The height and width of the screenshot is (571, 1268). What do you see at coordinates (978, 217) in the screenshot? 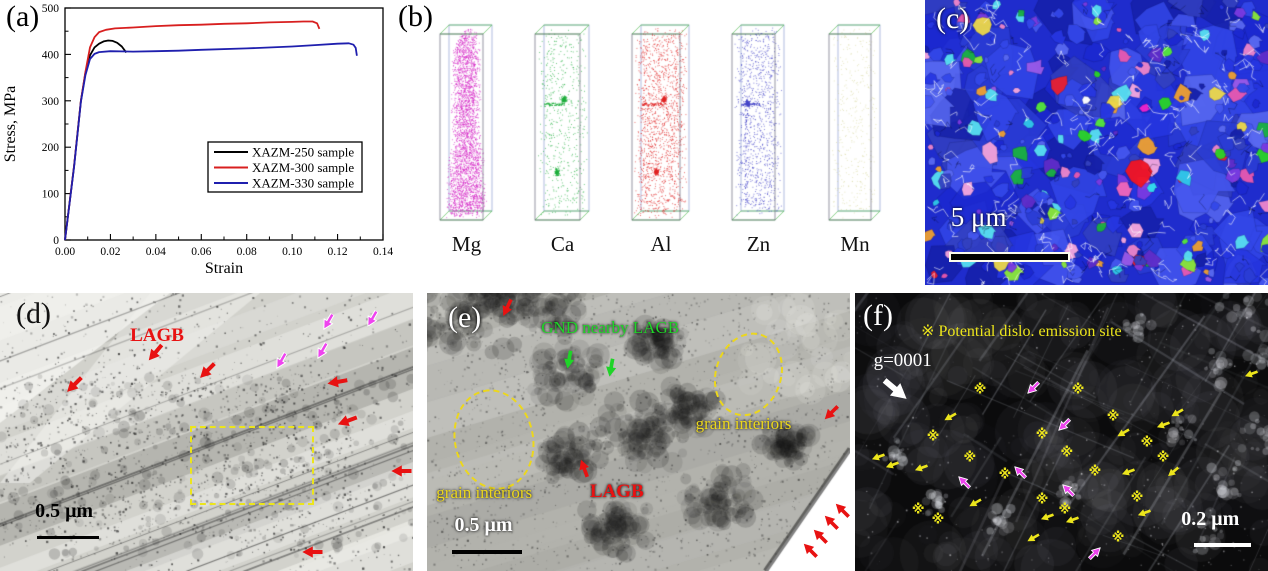
I see `scale-bar-label-c: 5 μm` at bounding box center [978, 217].